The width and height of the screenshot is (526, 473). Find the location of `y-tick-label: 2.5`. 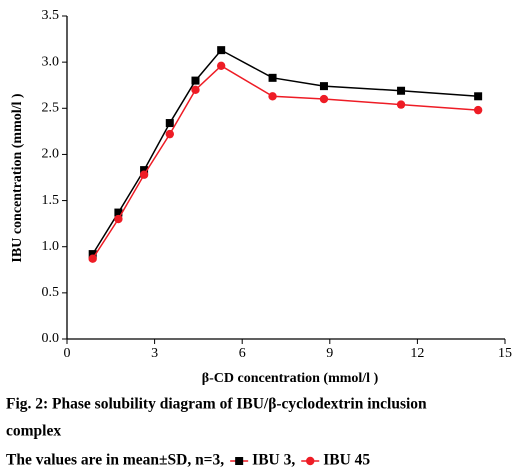

y-tick-label: 2.5 is located at coordinates (51, 108).